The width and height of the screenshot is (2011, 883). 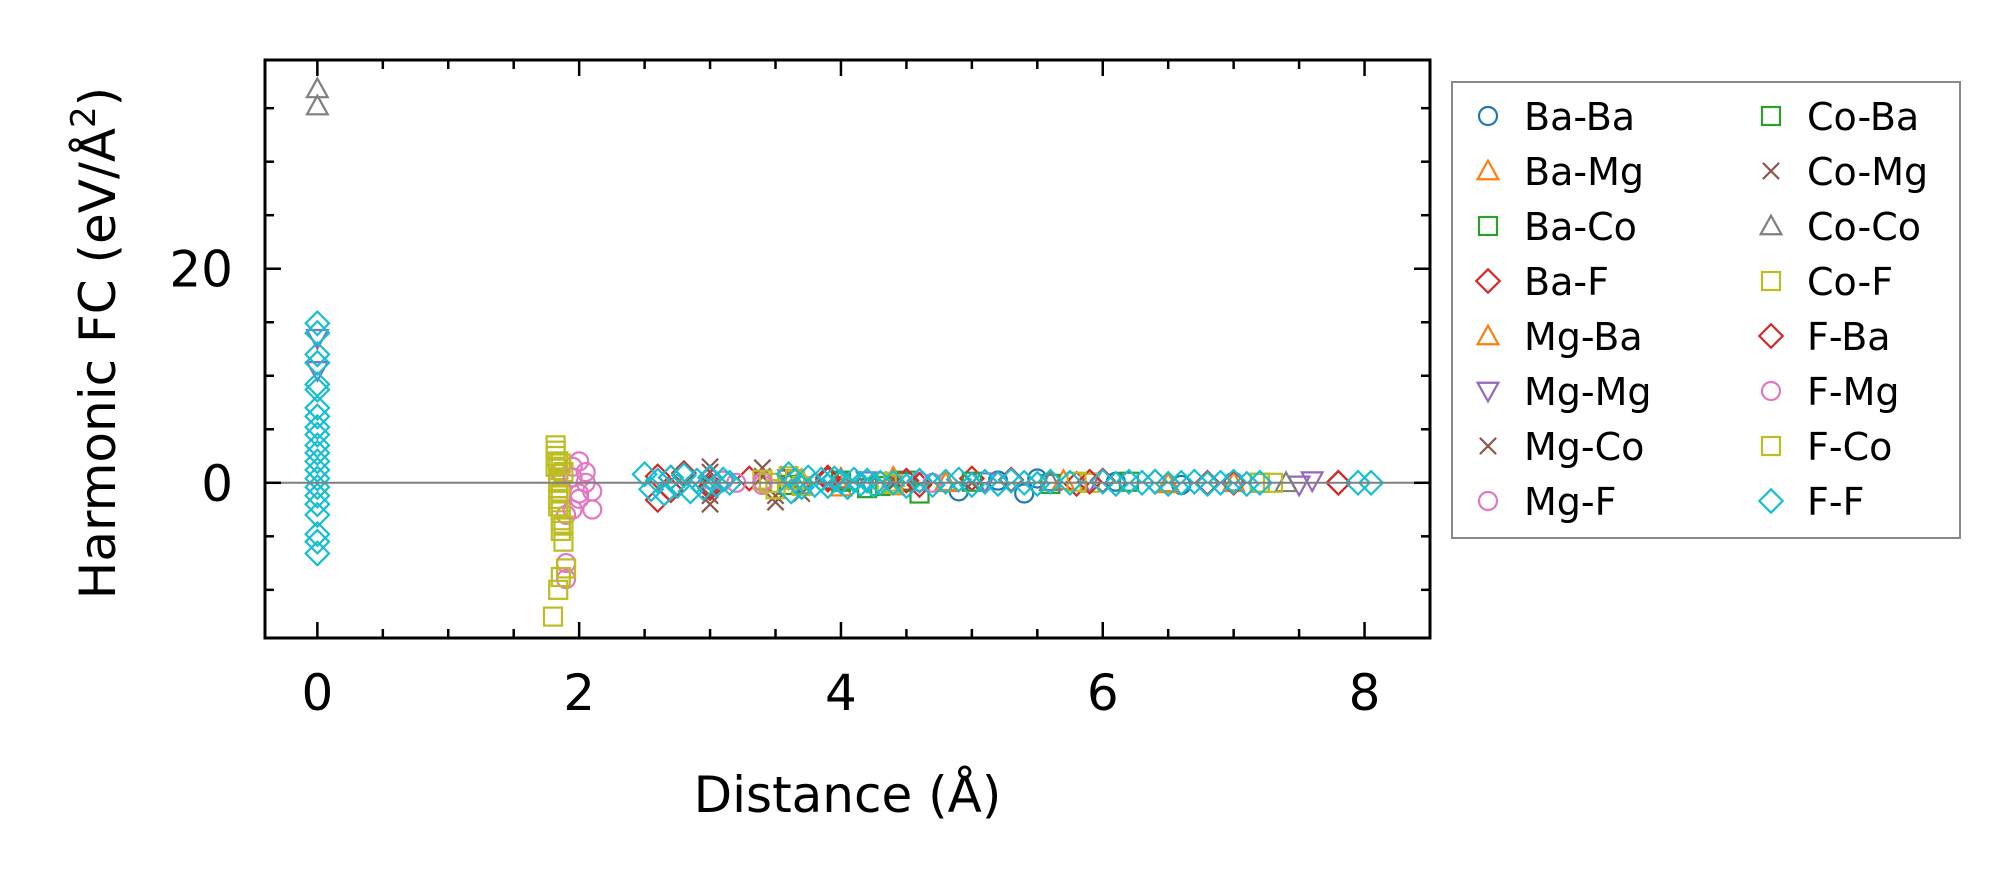 I want to click on legend-label: Ba-Ba, so click(x=1579, y=117).